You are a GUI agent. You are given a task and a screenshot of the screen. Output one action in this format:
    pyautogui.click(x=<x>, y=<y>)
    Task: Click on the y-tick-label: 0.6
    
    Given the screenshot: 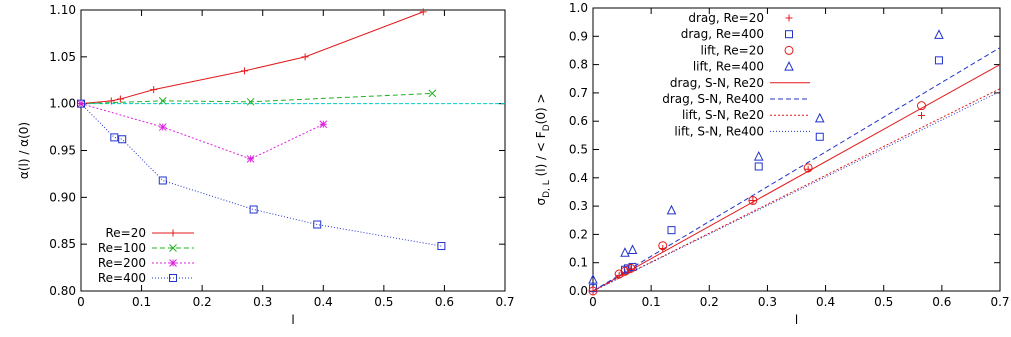 What is the action you would take?
    pyautogui.click(x=578, y=121)
    